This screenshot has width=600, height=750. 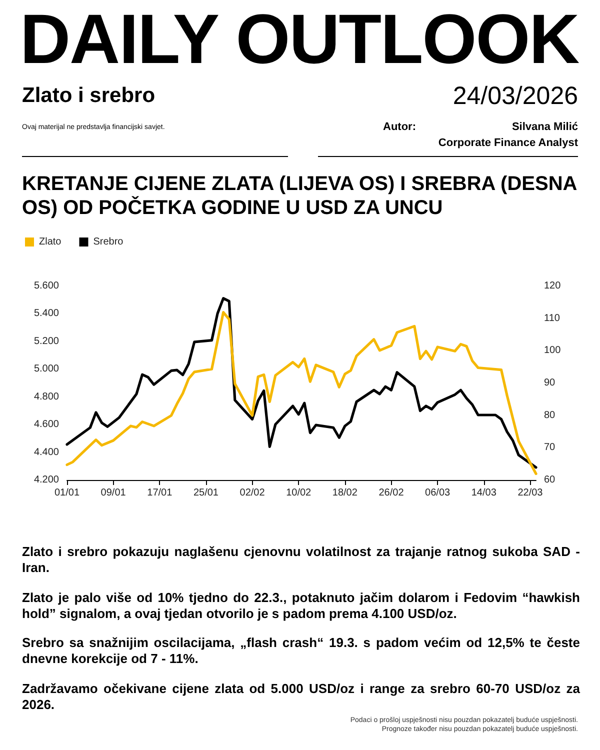 What do you see at coordinates (47, 480) in the screenshot?
I see `y-tick-label: 4.200` at bounding box center [47, 480].